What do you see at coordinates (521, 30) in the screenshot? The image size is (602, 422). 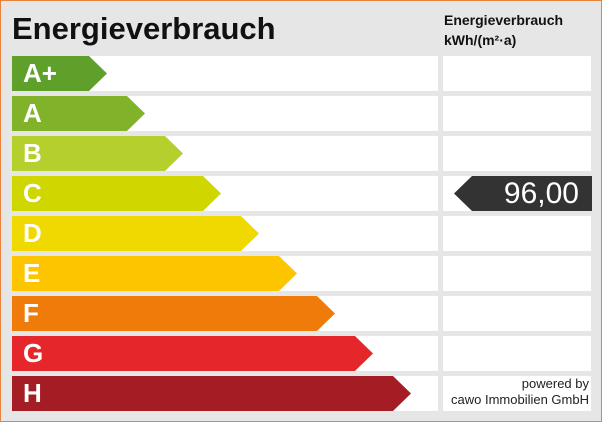 I see `value-column-header: Energieverbrauch kWh/(m²·a)` at bounding box center [521, 30].